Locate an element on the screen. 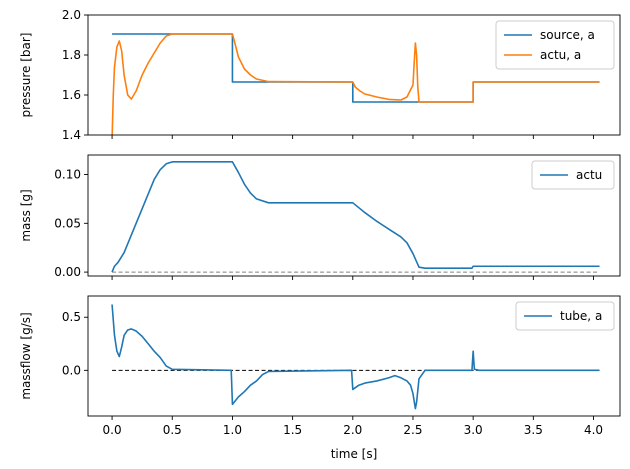 This screenshot has height=469, width=630. y-tick-label: 1.6 is located at coordinates (71, 95).